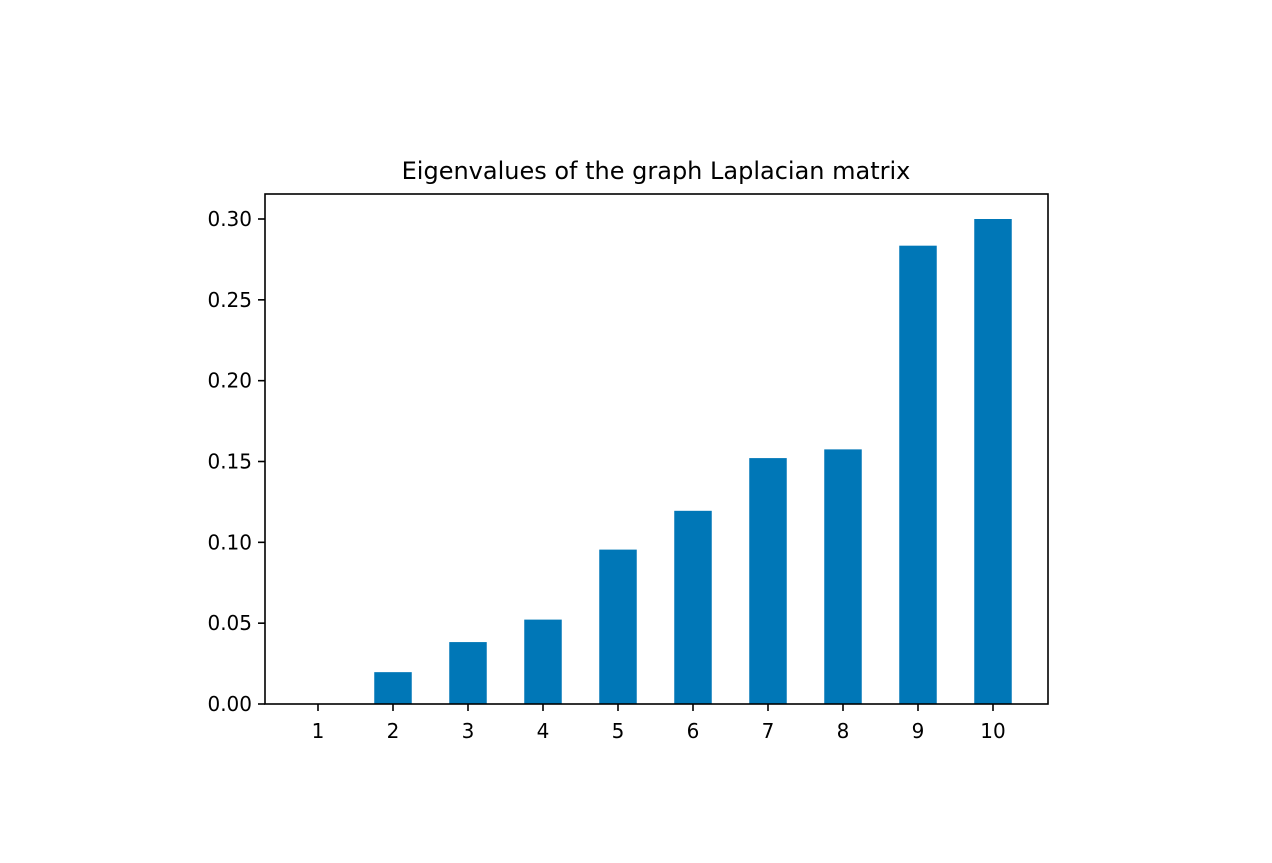 Image resolution: width=1272 pixels, height=863 pixels. I want to click on x-tick-label: 8, so click(843, 731).